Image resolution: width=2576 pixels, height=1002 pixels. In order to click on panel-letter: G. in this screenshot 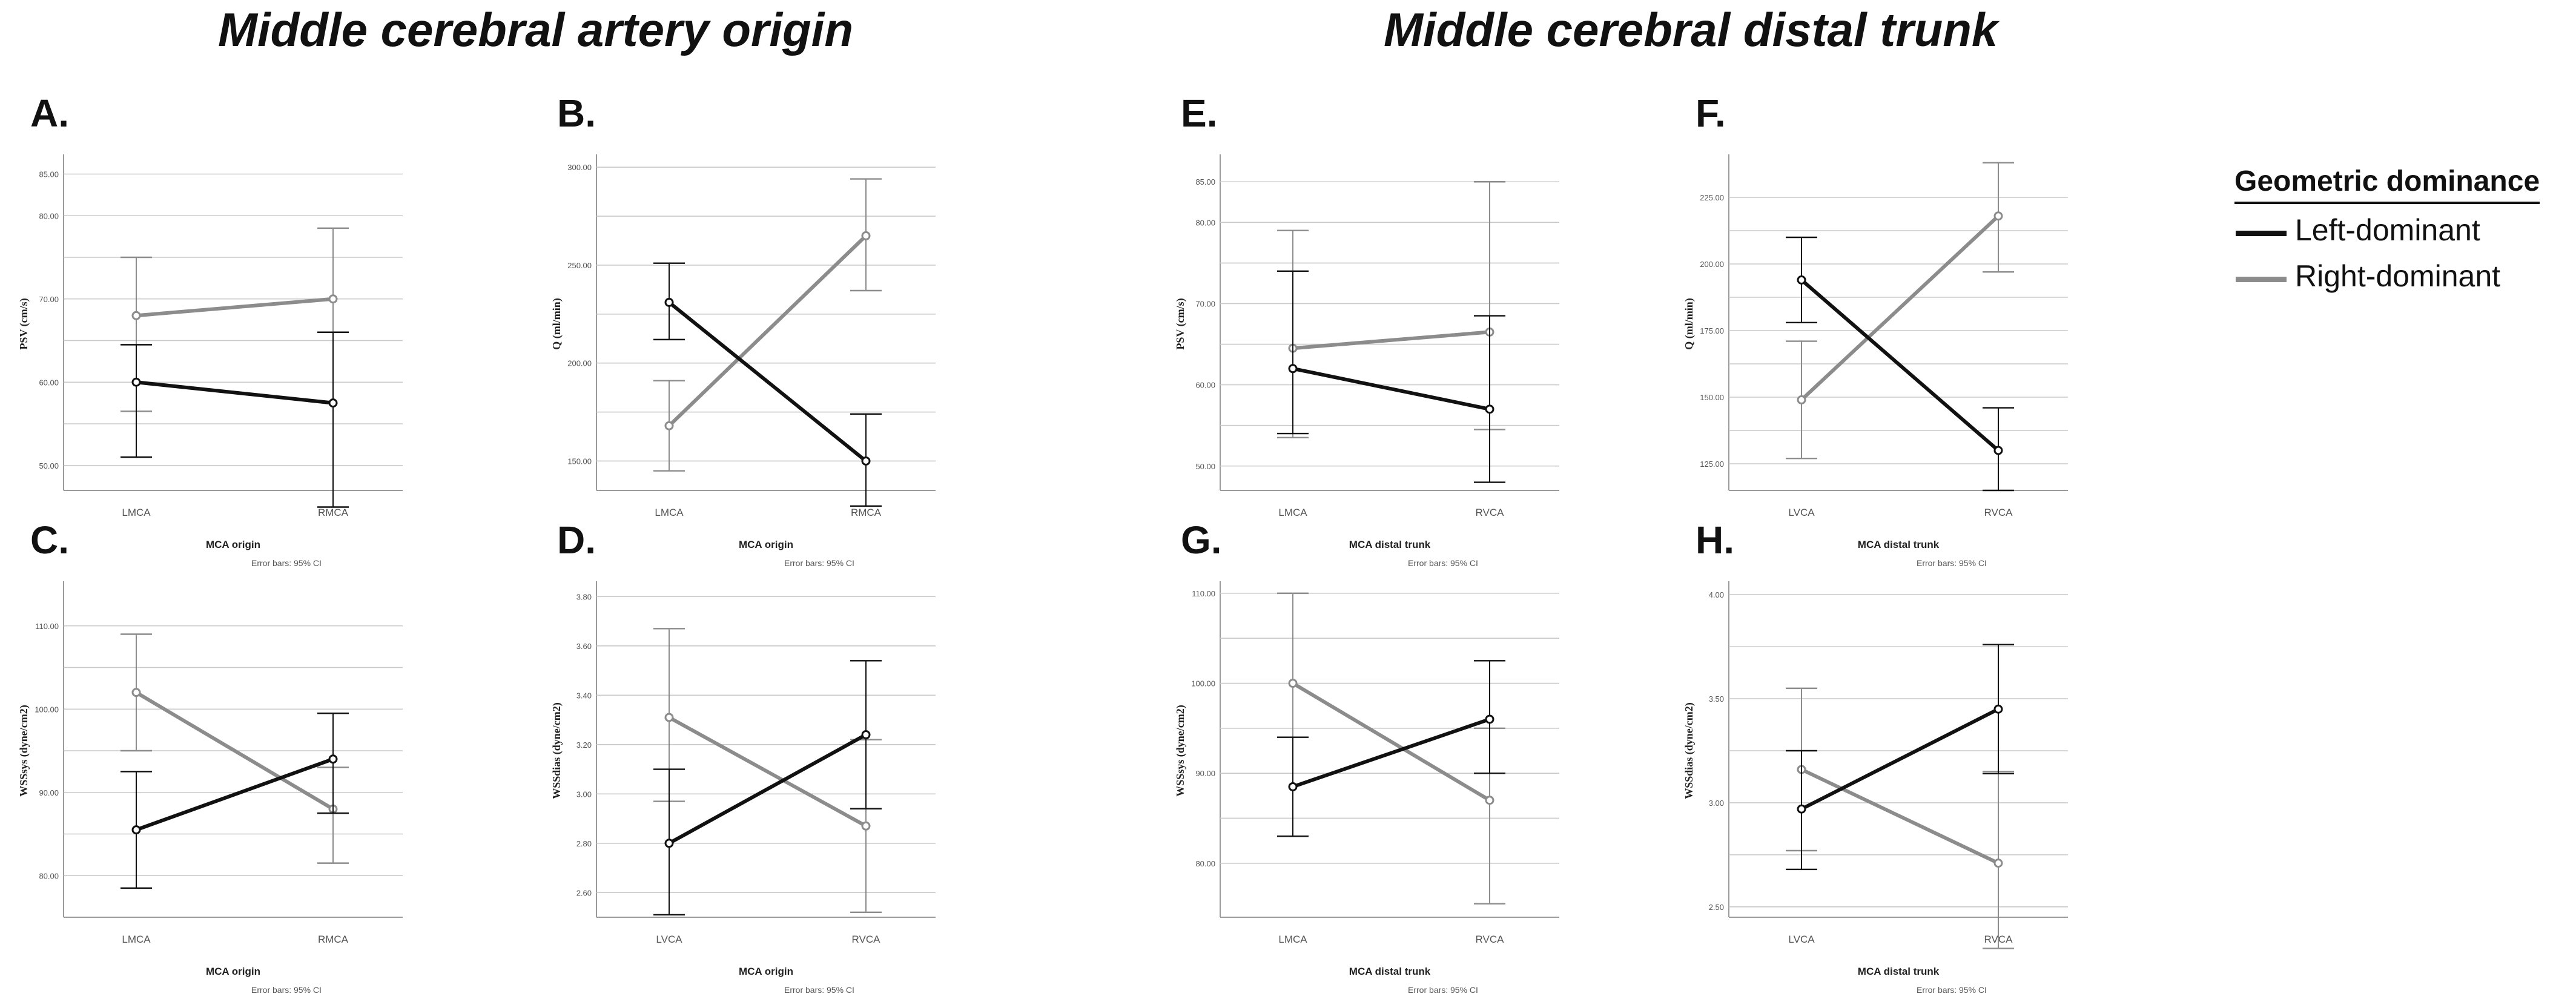, I will do `click(1201, 540)`.